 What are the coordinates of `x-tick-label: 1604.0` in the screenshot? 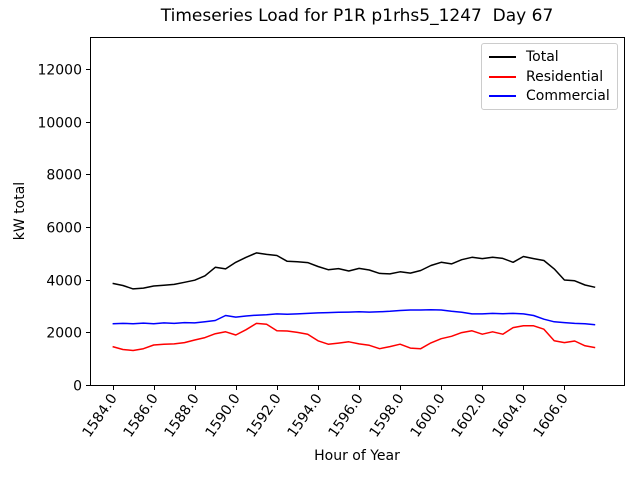 It's located at (510, 415).